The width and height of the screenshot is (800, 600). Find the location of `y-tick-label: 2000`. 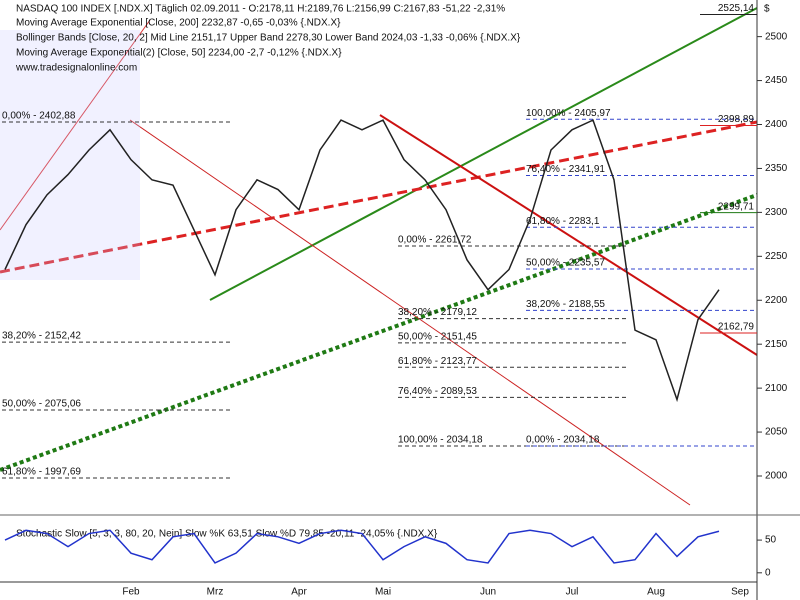

y-tick-label: 2000 is located at coordinates (776, 476).